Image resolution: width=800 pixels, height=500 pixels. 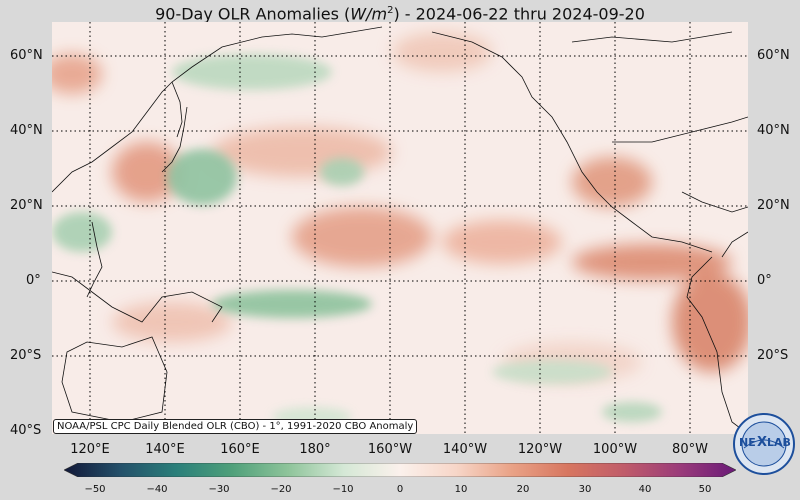 What do you see at coordinates (33, 280) in the screenshot?
I see `lat-label-left-0: 0°` at bounding box center [33, 280].